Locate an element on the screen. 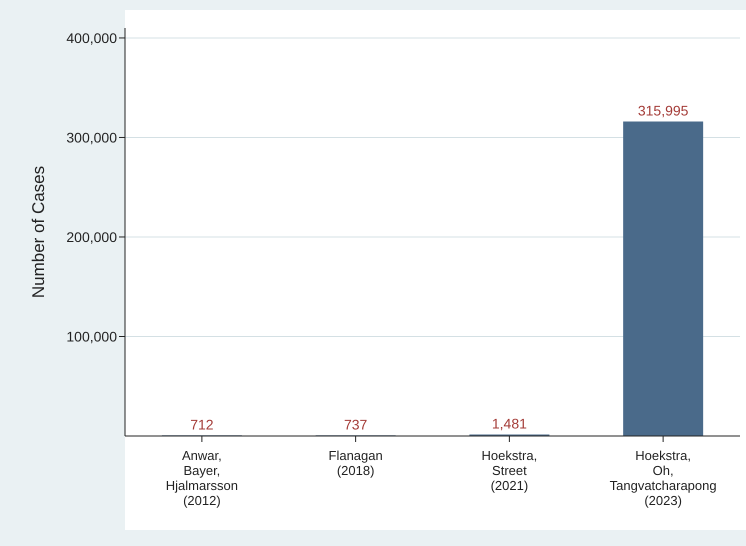  y-tick-label: 400,000 is located at coordinates (92, 38).